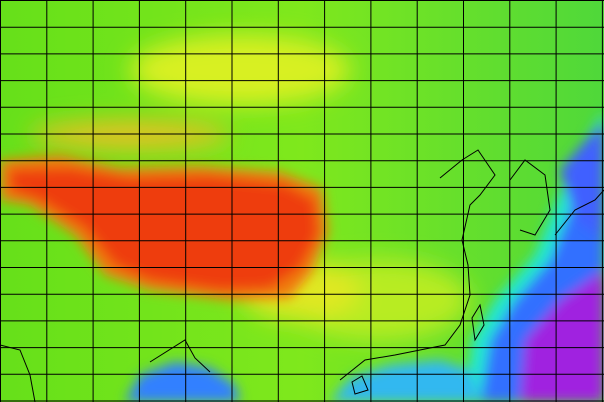 Image resolution: width=604 pixels, height=402 pixels. What do you see at coordinates (240, 70) in the screenshot?
I see `northern-upland` at bounding box center [240, 70].